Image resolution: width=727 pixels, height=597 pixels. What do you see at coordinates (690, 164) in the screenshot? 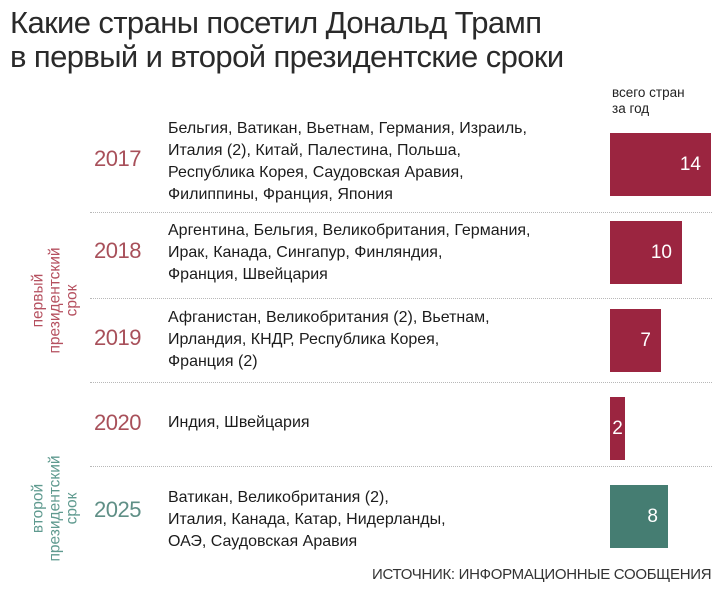
I see `bar-value: 14` at bounding box center [690, 164].